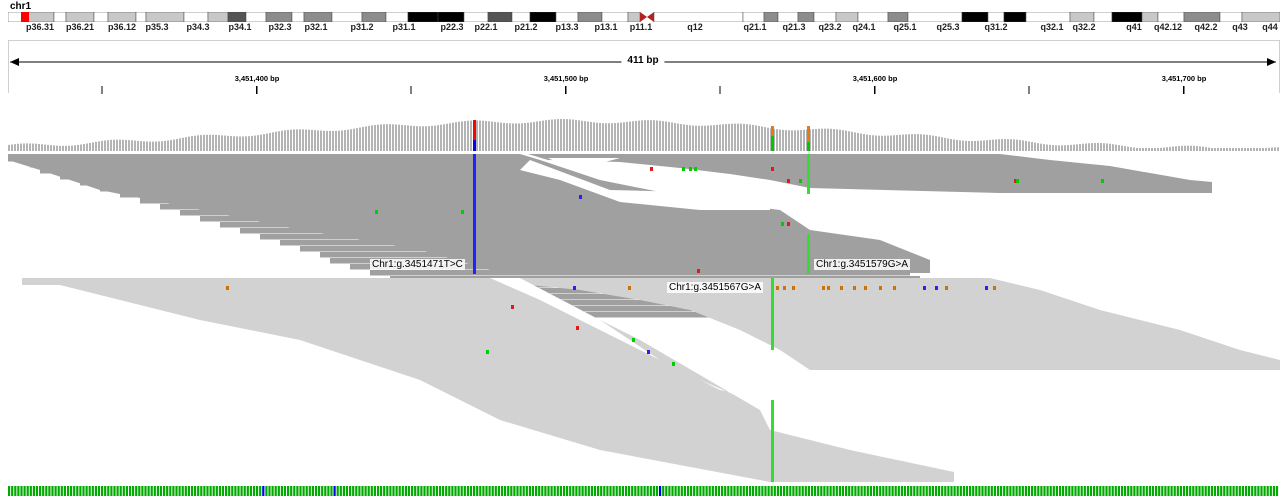 The image size is (1280, 496). I want to click on variant-label: Chr1:g.3451567G>A, so click(715, 287).